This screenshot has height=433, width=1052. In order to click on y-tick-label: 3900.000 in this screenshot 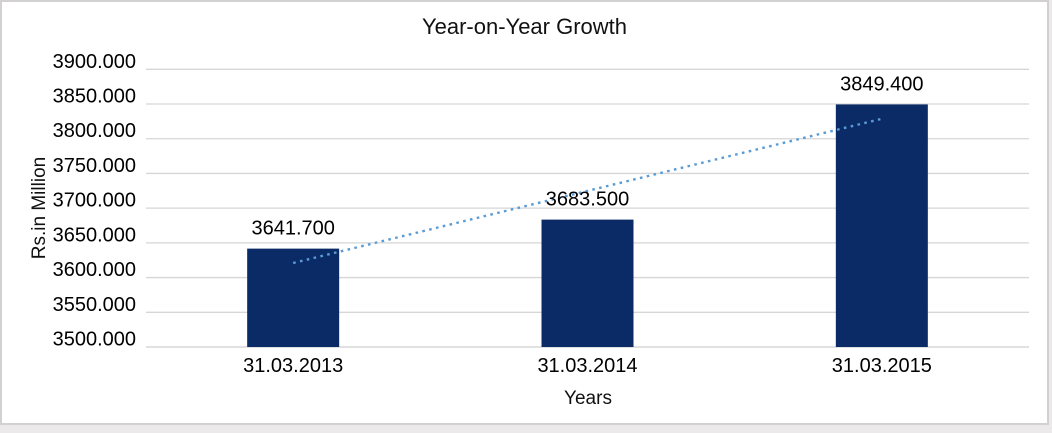, I will do `click(94, 62)`.